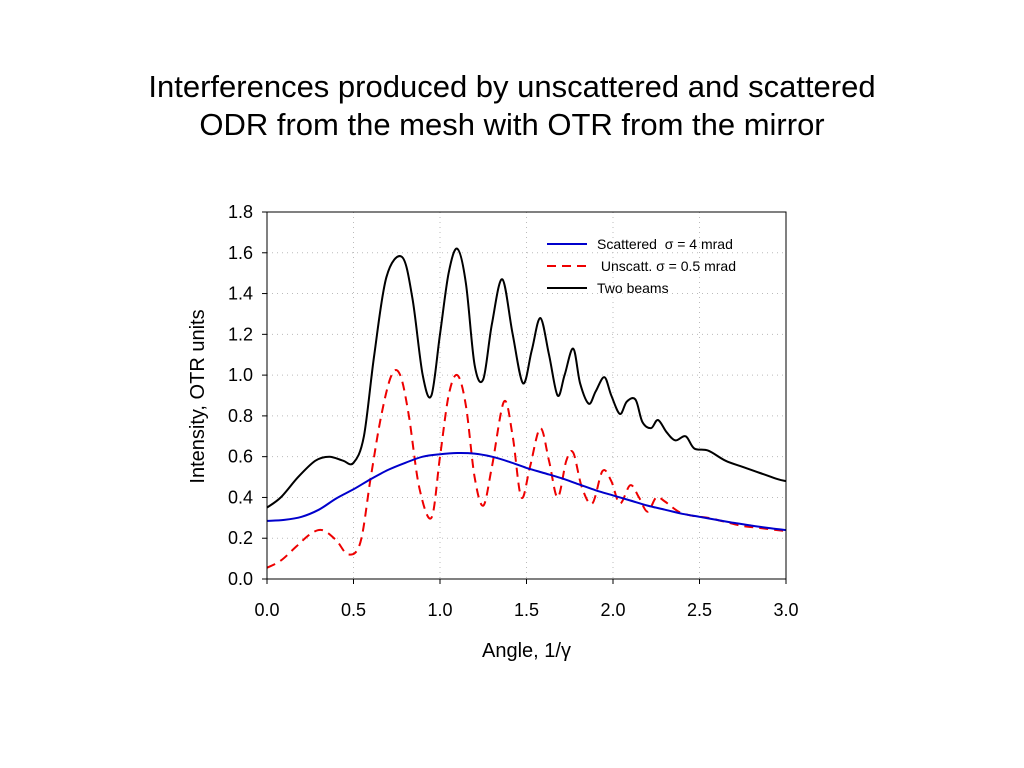  Describe the element at coordinates (240, 294) in the screenshot. I see `y-tick-label: 1.4` at that location.